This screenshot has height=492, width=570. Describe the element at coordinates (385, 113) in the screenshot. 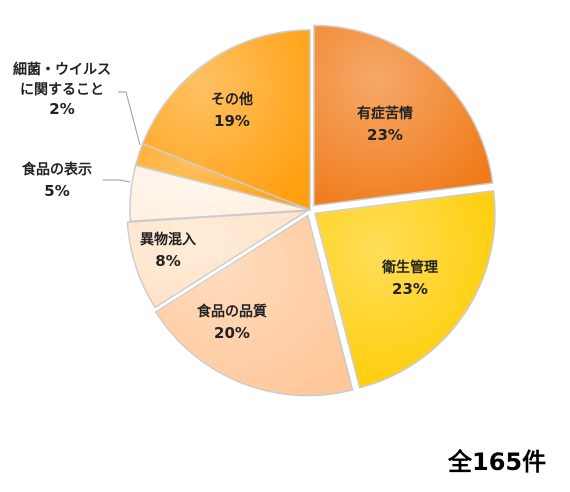

I see `slice-label: 有症苦情` at that location.